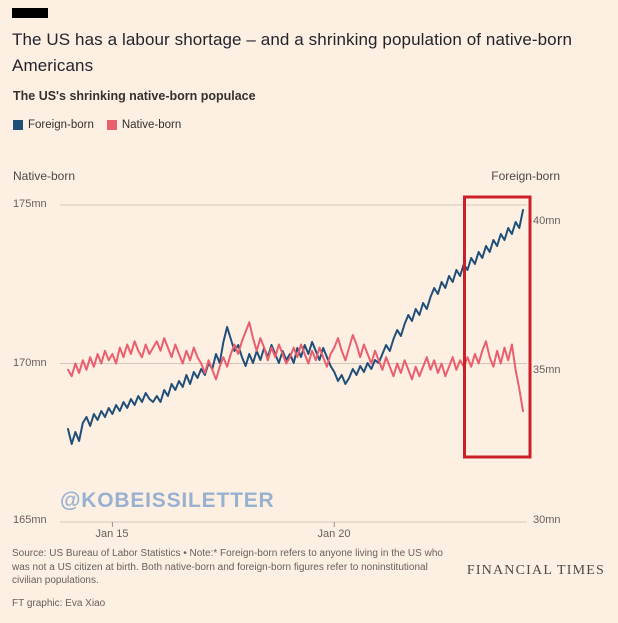  Describe the element at coordinates (111, 125) in the screenshot. I see `legend-swatch-native-born` at that location.